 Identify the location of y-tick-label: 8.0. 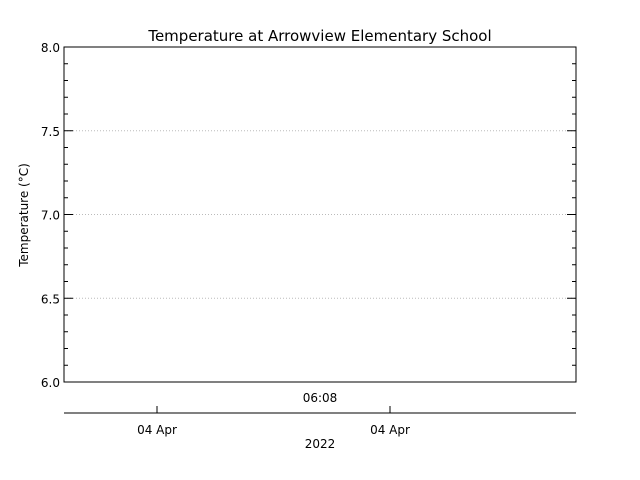
(50, 48).